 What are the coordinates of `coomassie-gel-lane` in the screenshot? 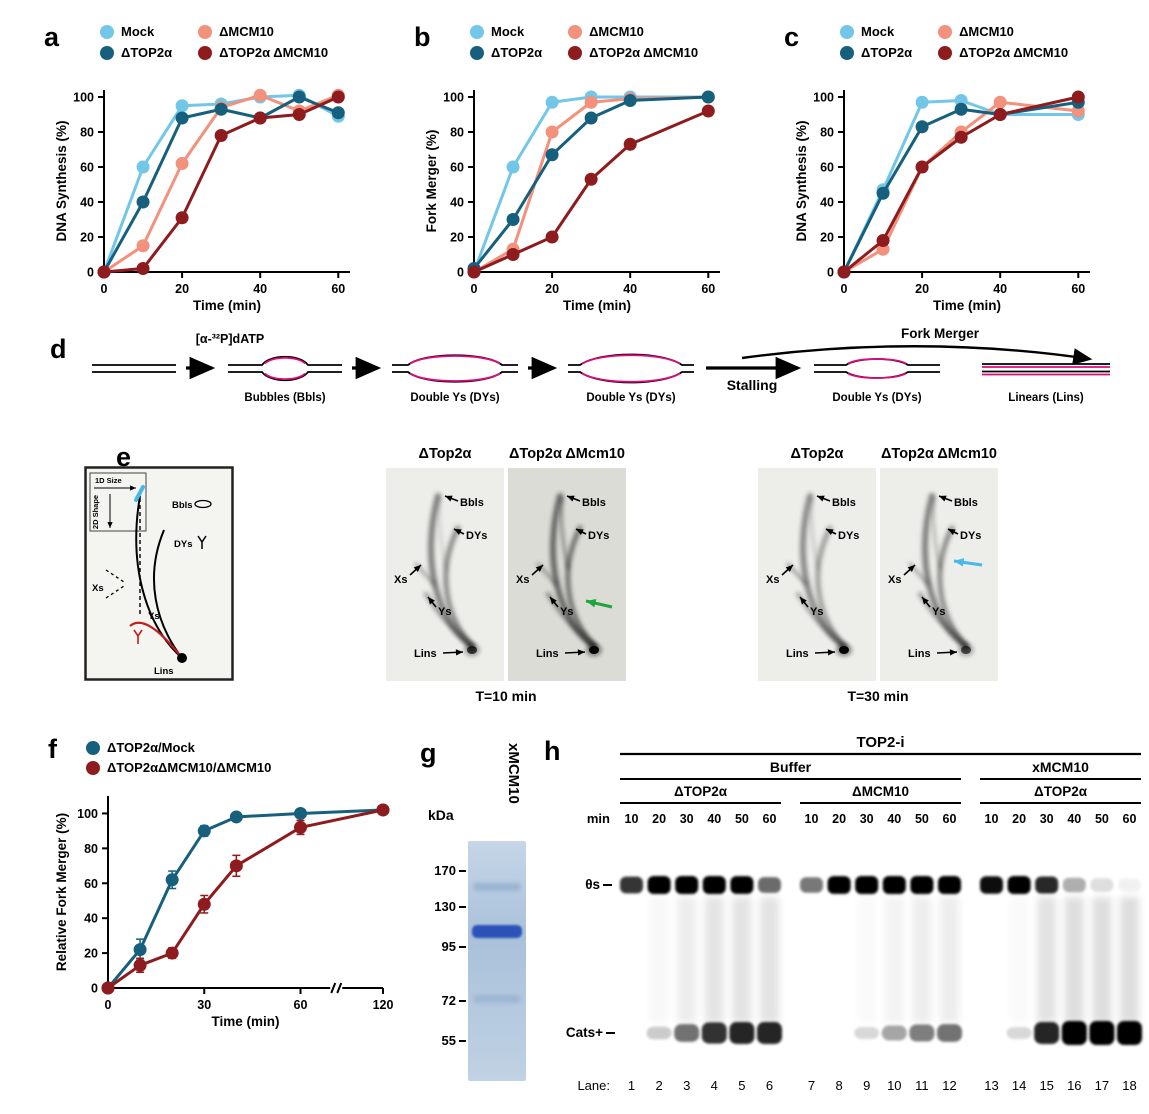 It's located at (497, 961).